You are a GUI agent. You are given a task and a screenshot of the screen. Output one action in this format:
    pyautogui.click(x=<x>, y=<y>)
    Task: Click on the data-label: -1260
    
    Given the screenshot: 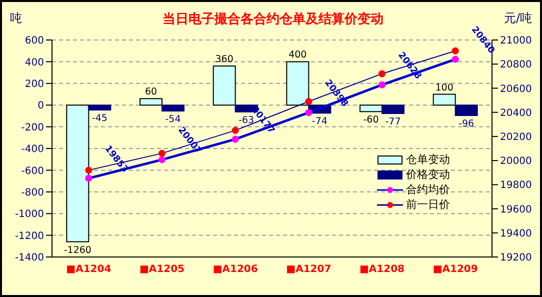 What is the action you would take?
    pyautogui.click(x=78, y=250)
    